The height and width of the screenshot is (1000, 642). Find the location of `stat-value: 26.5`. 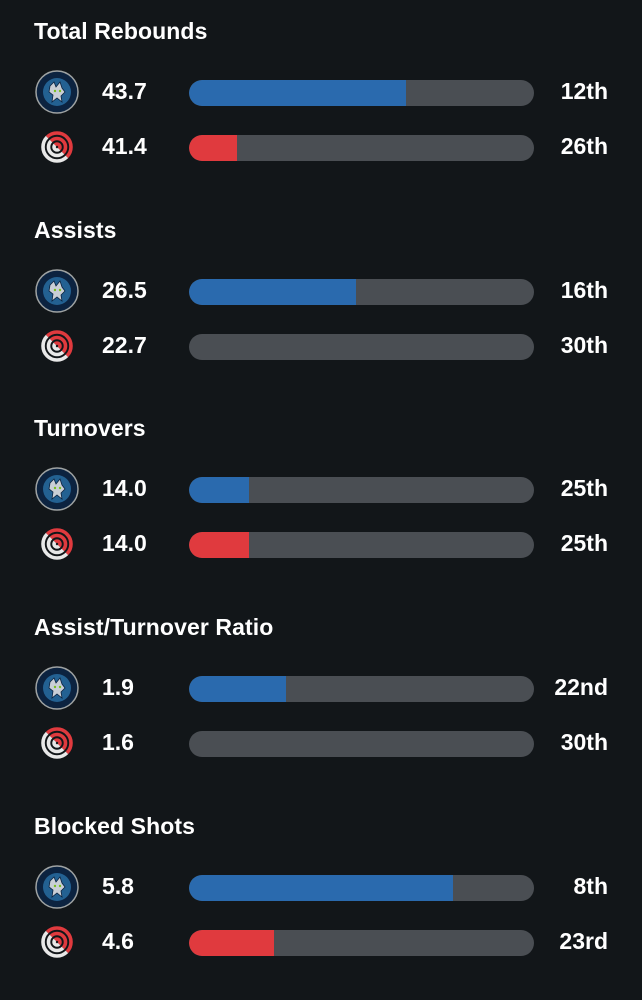

stat-value: 26.5 is located at coordinates (124, 290).